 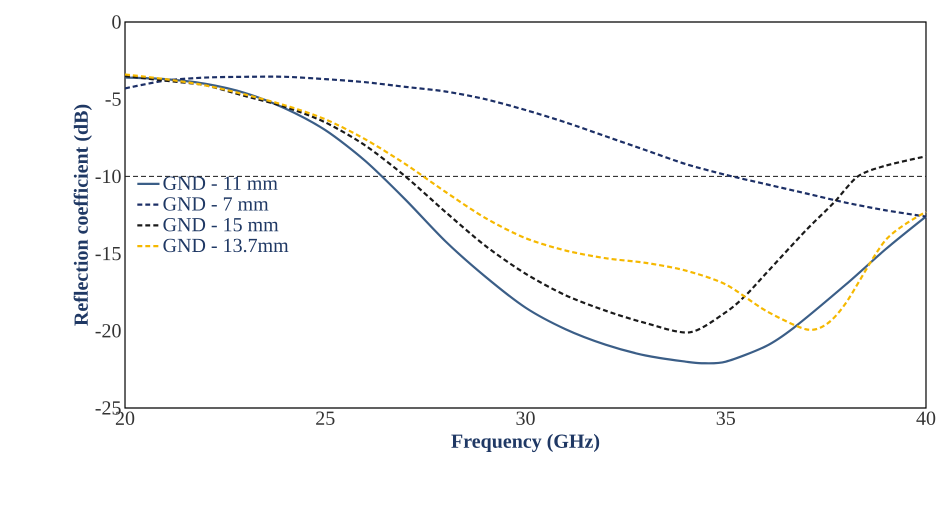 What do you see at coordinates (525, 443) in the screenshot?
I see `x-axis-title: Frequency (GHz)` at bounding box center [525, 443].